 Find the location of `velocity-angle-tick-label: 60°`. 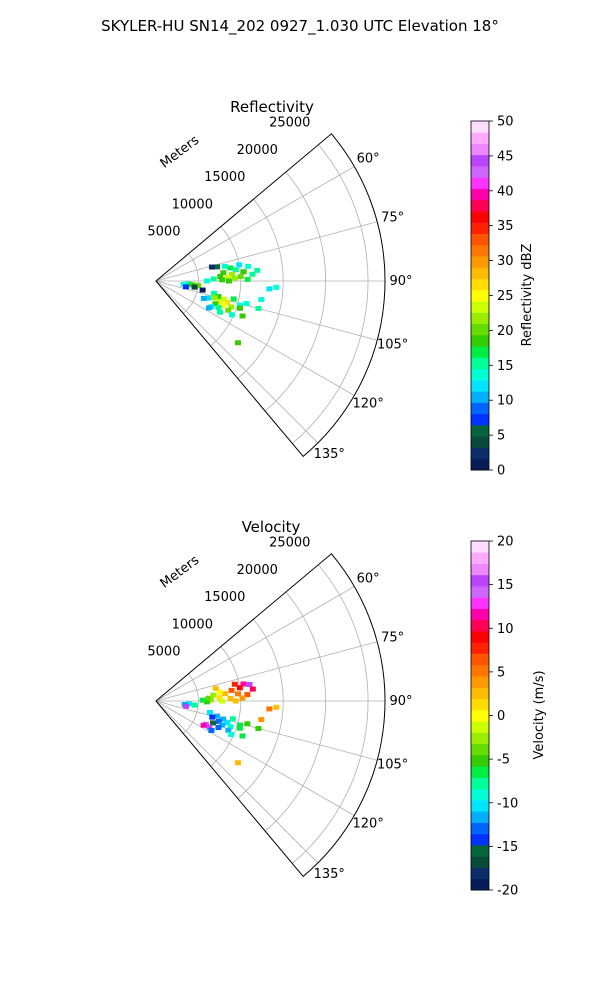

velocity-angle-tick-label: 60° is located at coordinates (368, 579).